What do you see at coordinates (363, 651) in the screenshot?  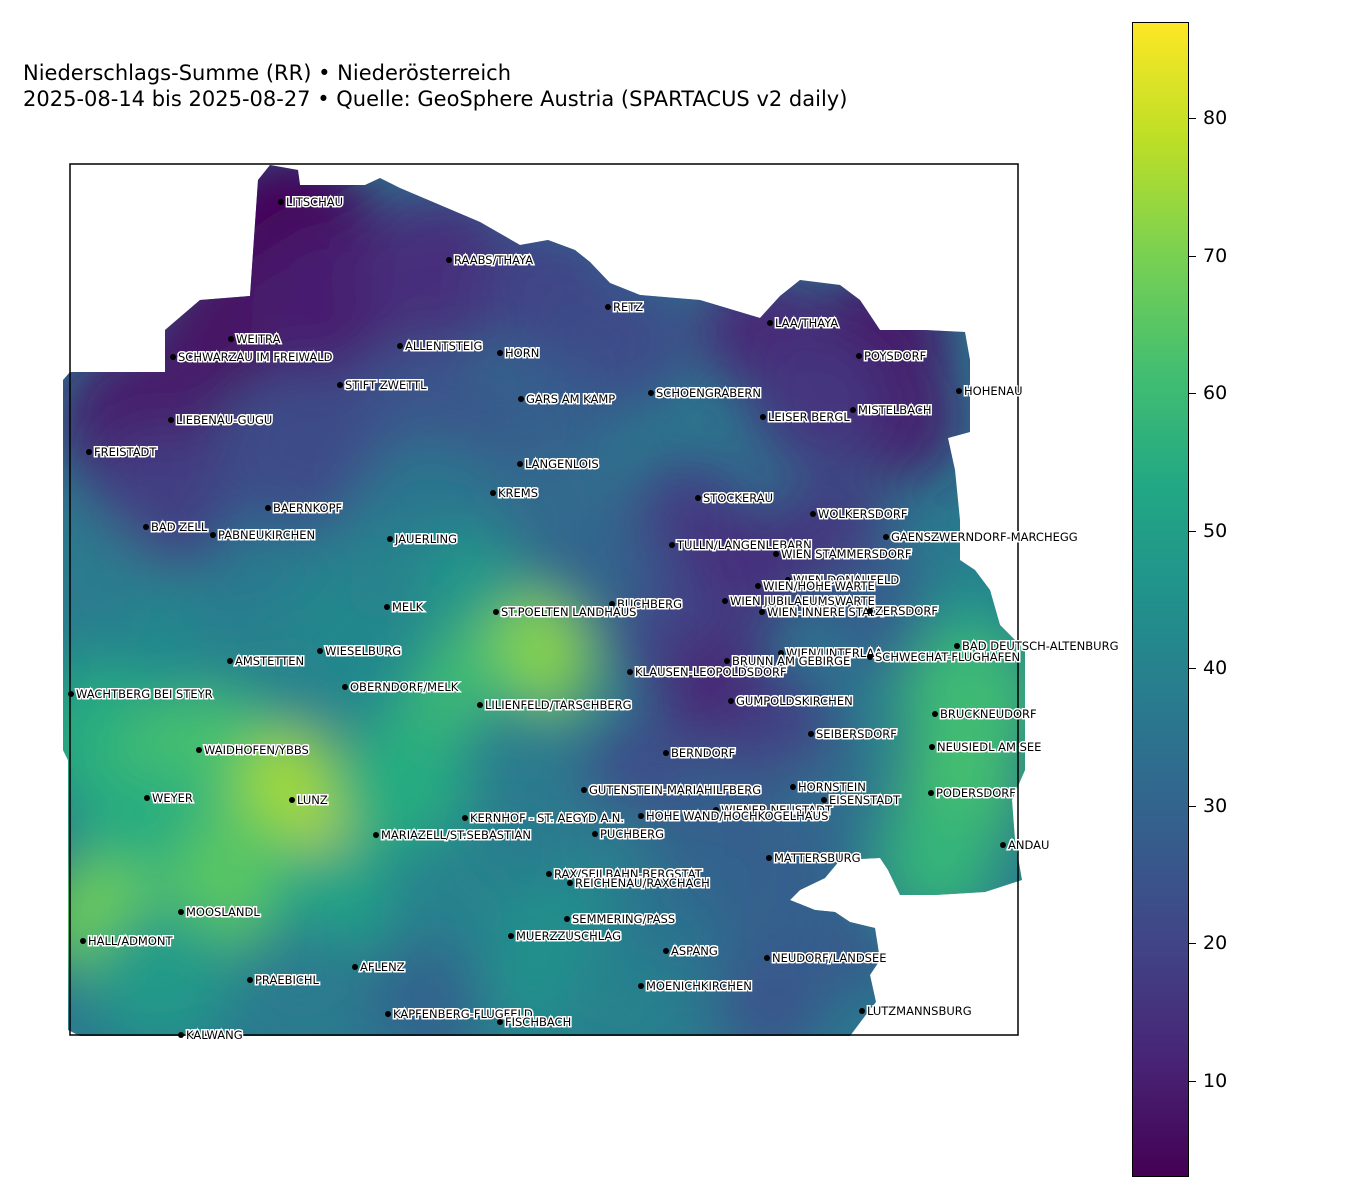 I see `station-label: WIESELBURG` at bounding box center [363, 651].